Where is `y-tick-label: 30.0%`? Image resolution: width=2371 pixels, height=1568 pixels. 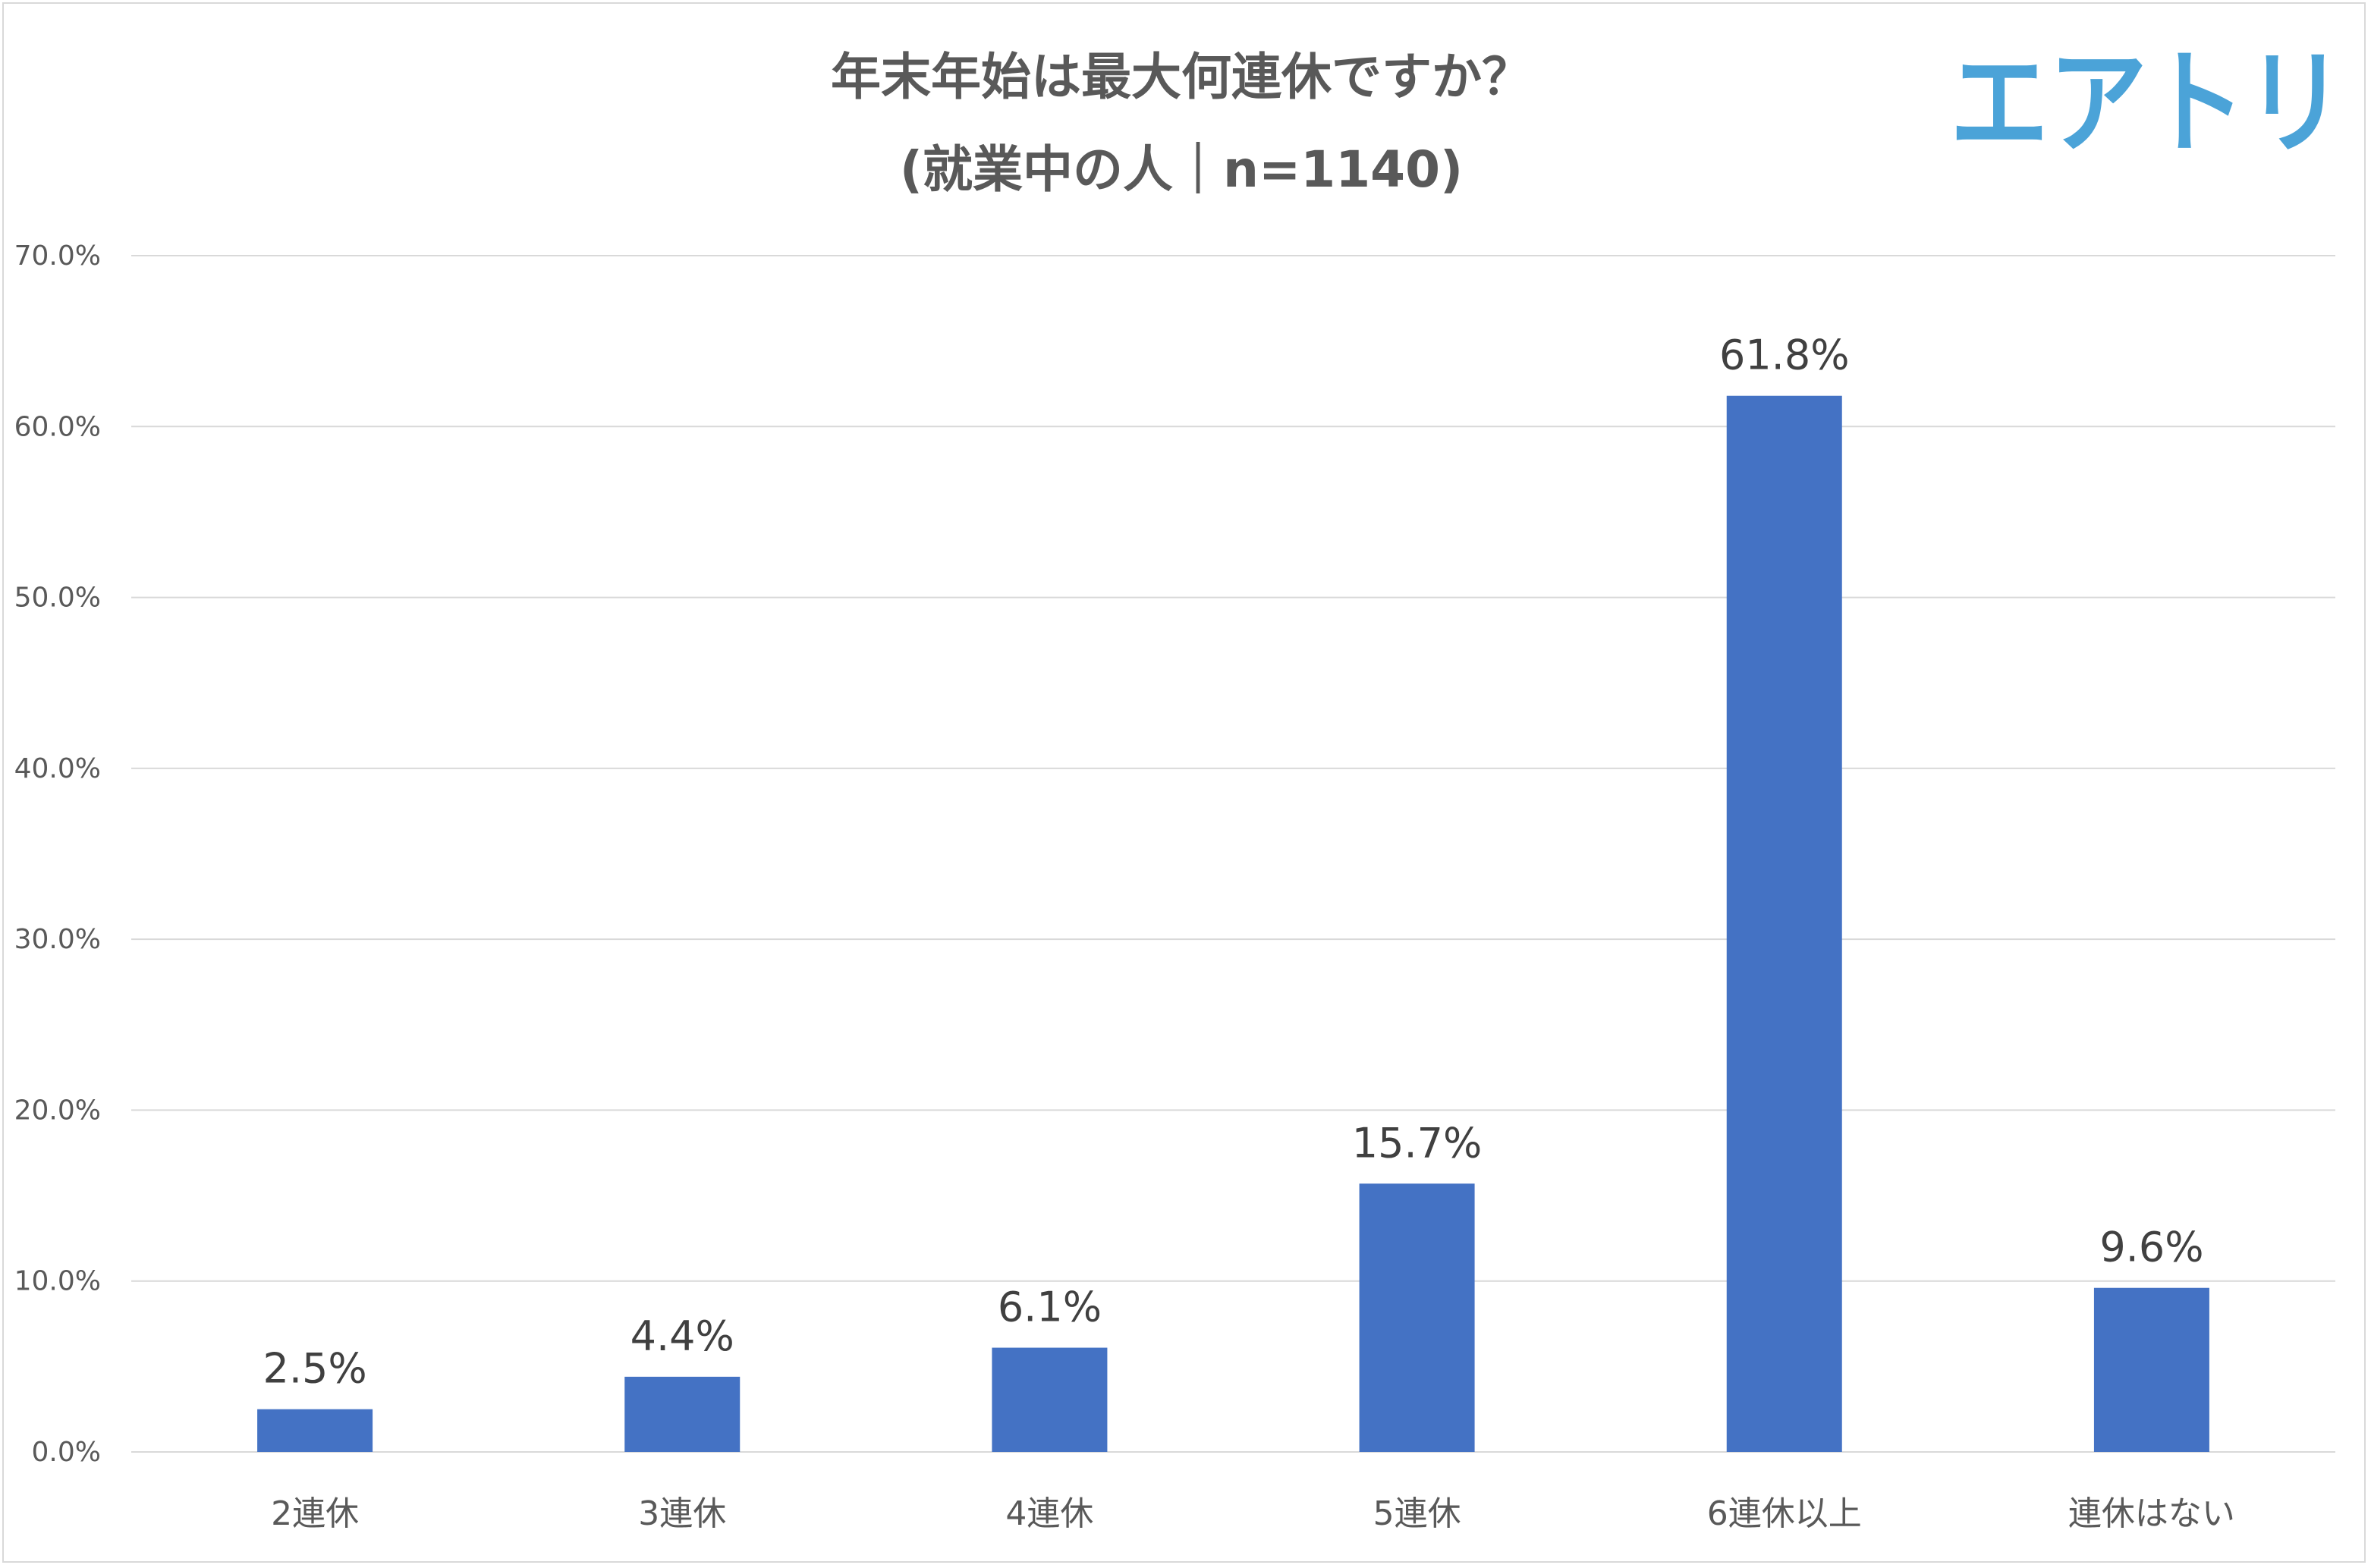
y-tick-label: 30.0% is located at coordinates (57, 940).